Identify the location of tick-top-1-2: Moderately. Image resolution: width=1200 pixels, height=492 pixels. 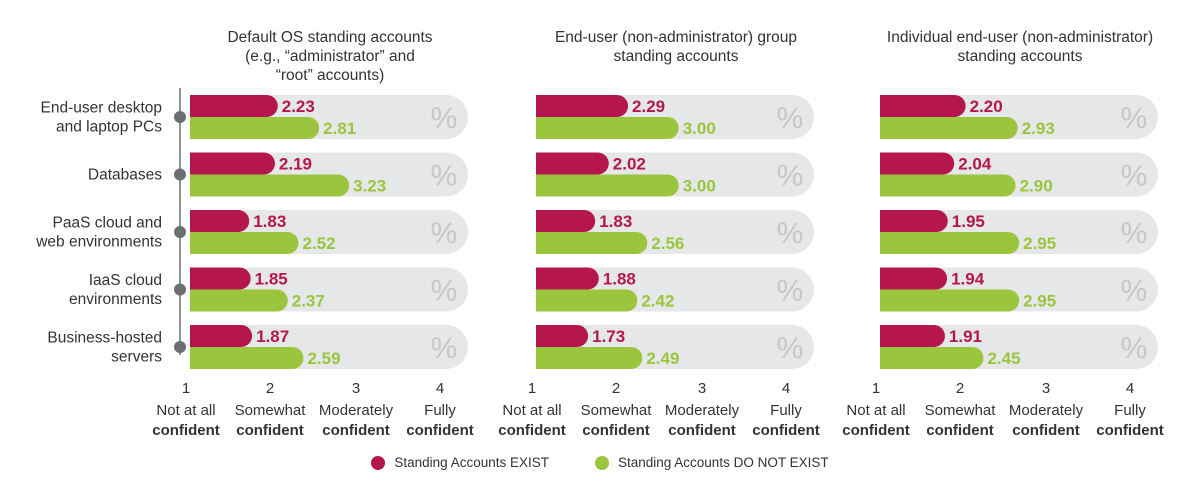
(702, 410).